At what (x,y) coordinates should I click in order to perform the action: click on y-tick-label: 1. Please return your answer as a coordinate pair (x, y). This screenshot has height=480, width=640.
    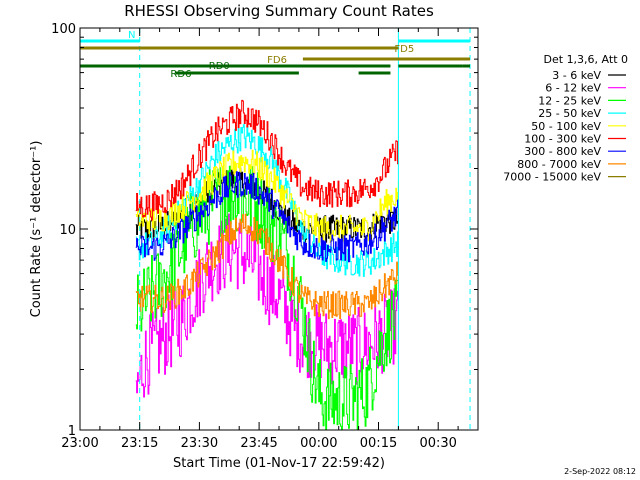
    Looking at the image, I should click on (72, 431).